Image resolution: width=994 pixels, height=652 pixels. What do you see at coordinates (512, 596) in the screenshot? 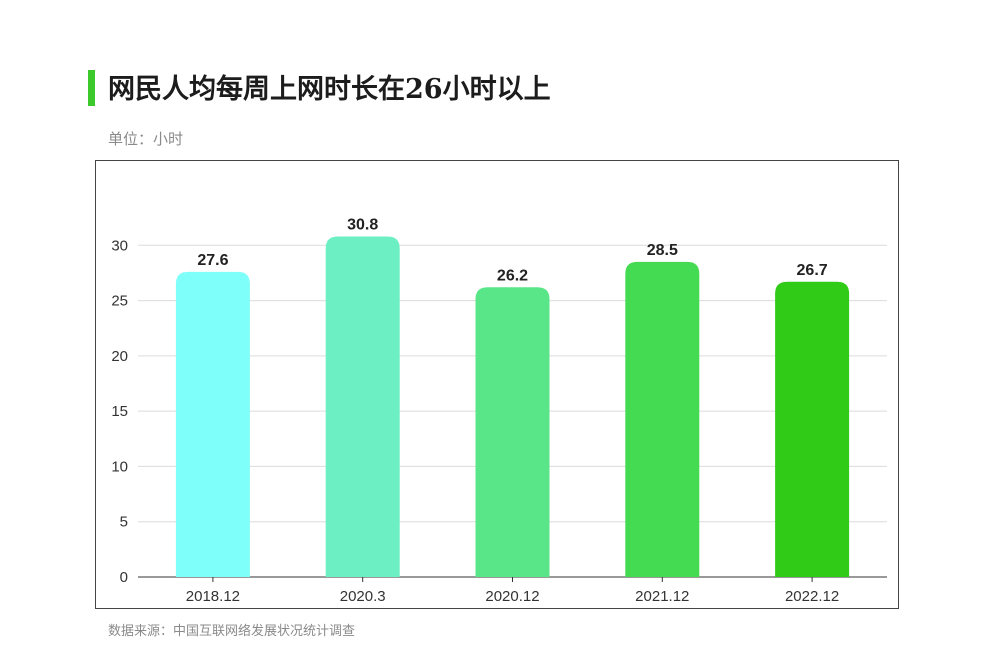
I see `x-tick-label: 2020.12` at bounding box center [512, 596].